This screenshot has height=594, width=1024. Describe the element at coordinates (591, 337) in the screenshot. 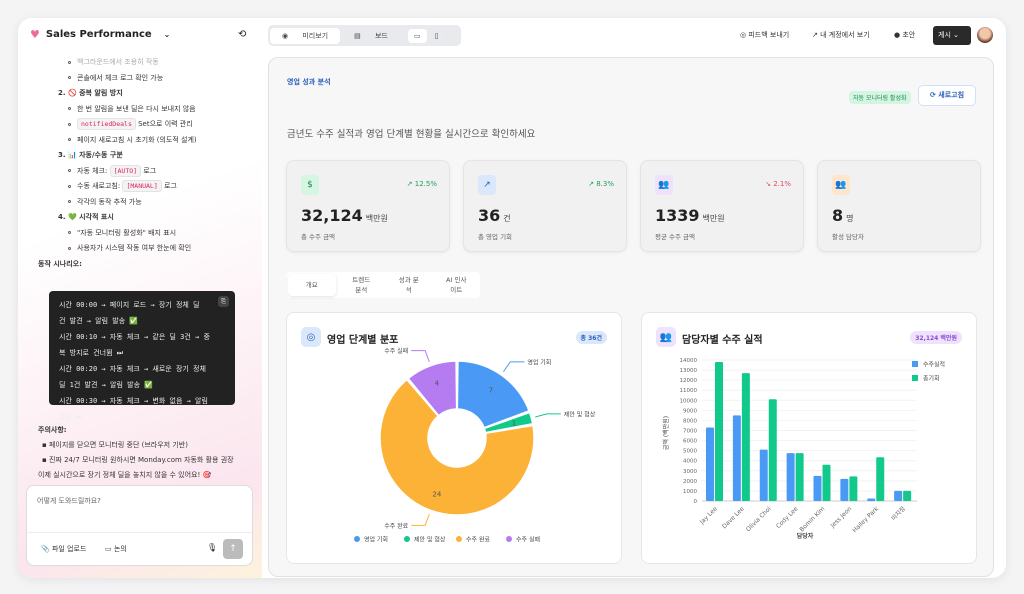

I see `count-badge: 총 36건` at that location.